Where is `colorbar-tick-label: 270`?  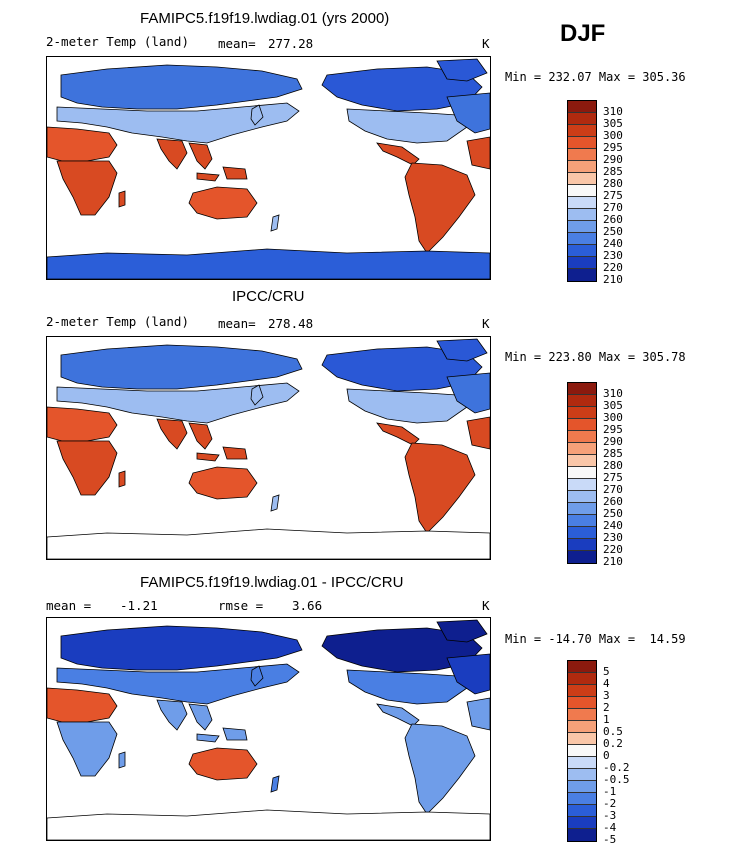 colorbar-tick-label: 270 is located at coordinates (613, 207).